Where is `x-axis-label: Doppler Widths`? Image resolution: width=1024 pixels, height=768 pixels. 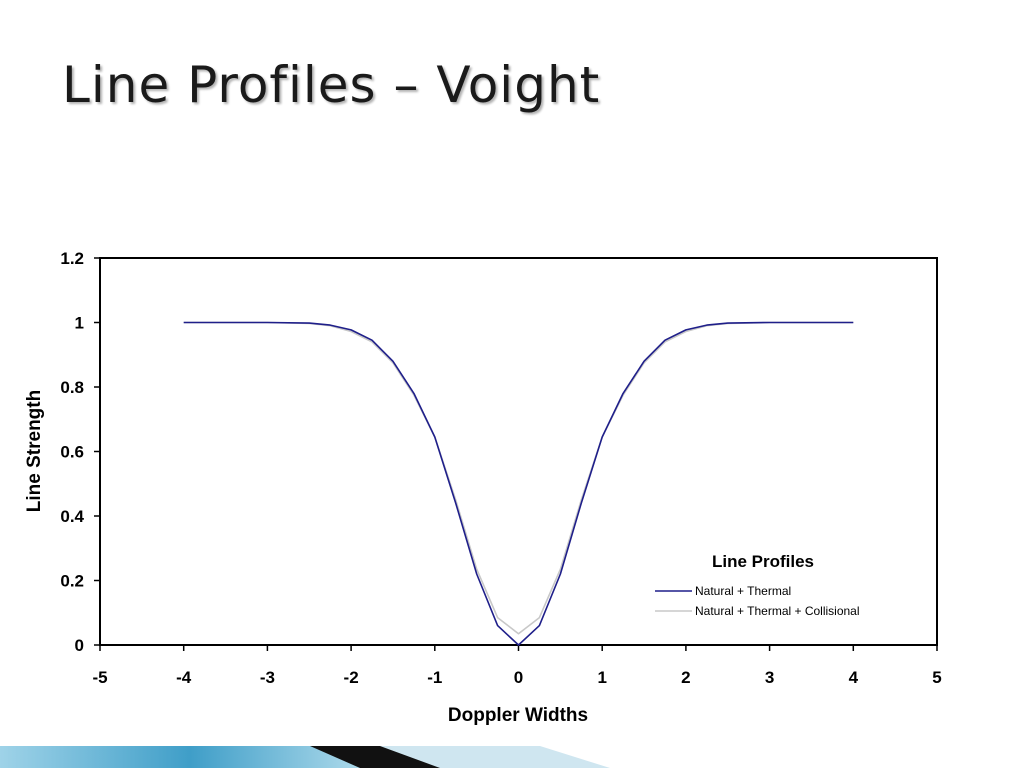 x-axis-label: Doppler Widths is located at coordinates (518, 715).